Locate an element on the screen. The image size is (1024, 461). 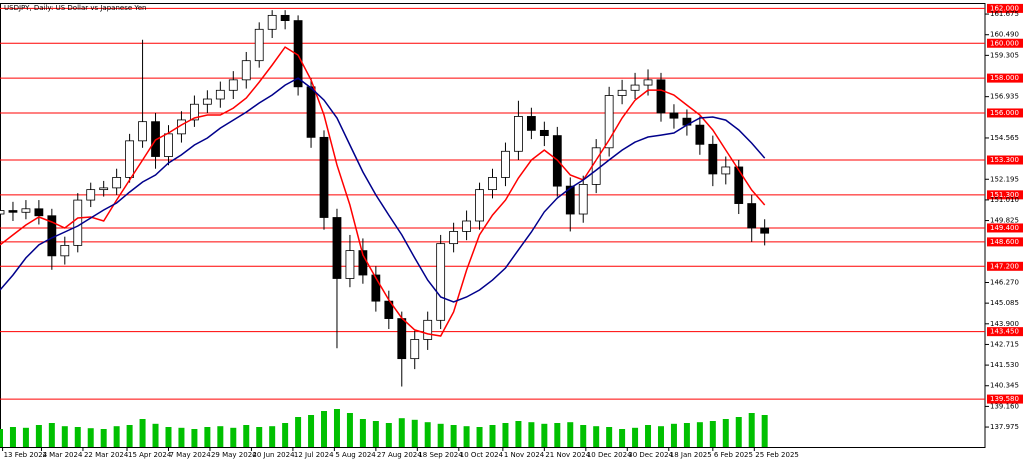
y-tick-label: 154.565 is located at coordinates (1004, 138).